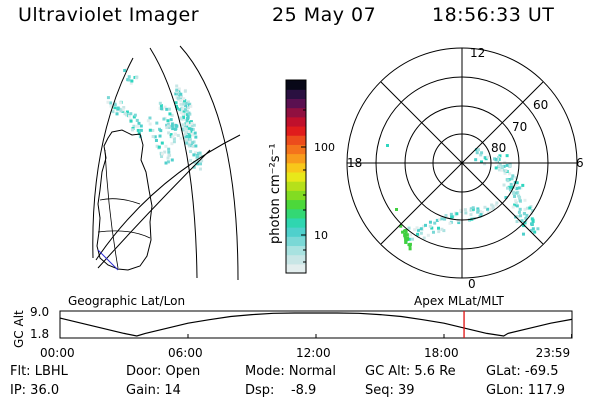 Image resolution: width=600 pixels, height=400 pixels. I want to click on glon-readout: GLon: 117.9, so click(526, 390).